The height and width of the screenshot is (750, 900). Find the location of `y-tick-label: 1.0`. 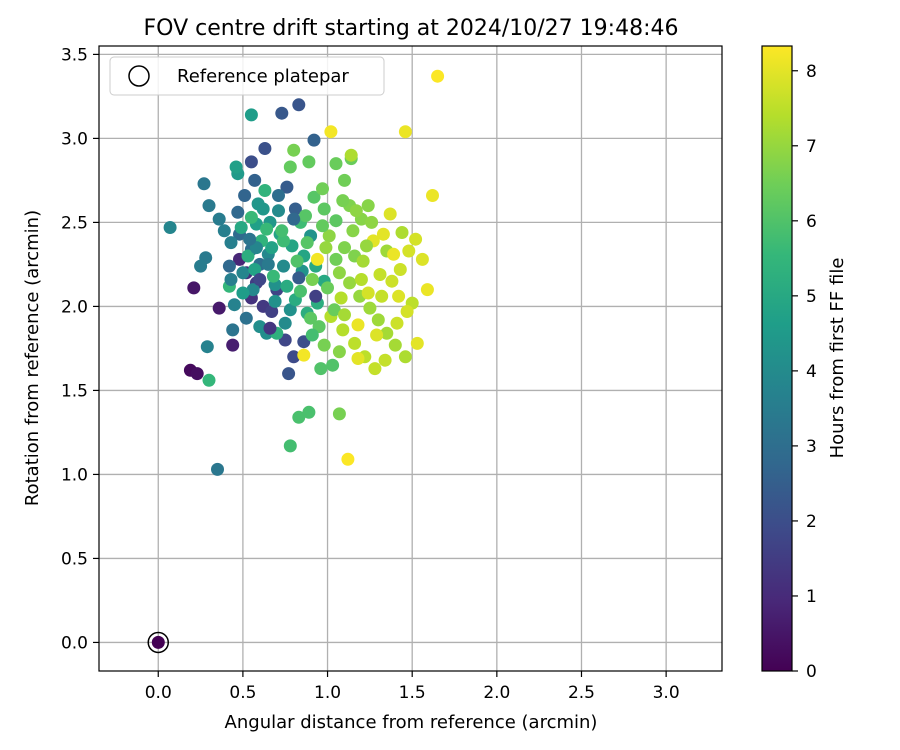

y-tick-label: 1.0 is located at coordinates (74, 475).